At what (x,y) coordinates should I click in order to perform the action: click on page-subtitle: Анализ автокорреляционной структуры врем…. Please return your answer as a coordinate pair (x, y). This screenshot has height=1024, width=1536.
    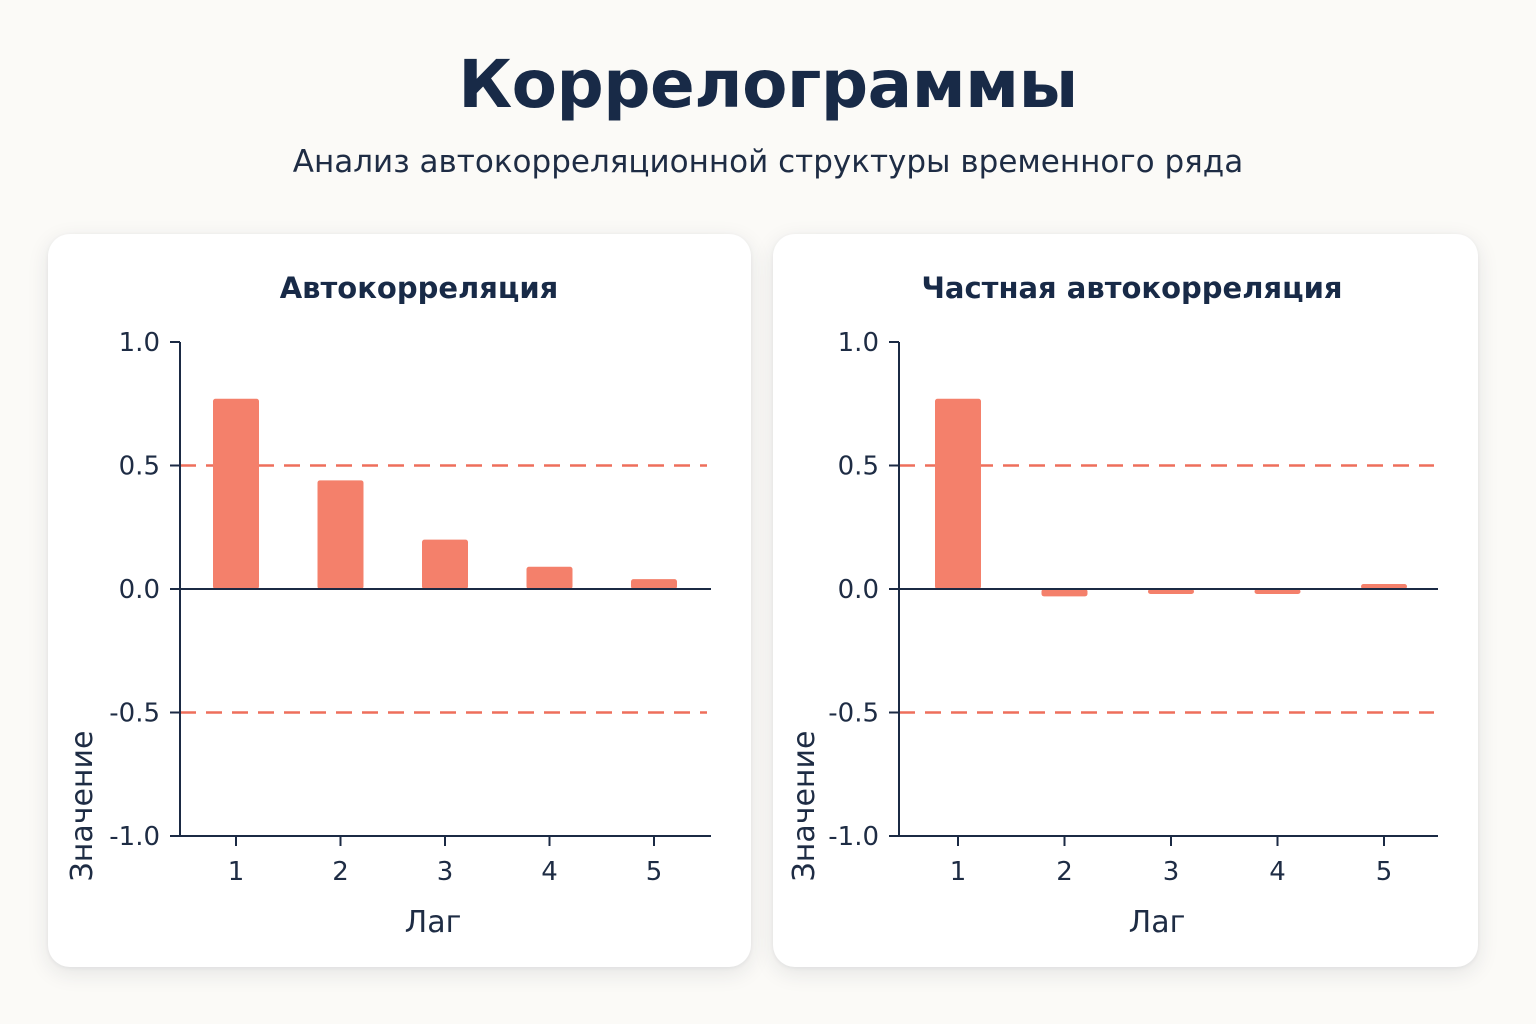
    Looking at the image, I should click on (768, 162).